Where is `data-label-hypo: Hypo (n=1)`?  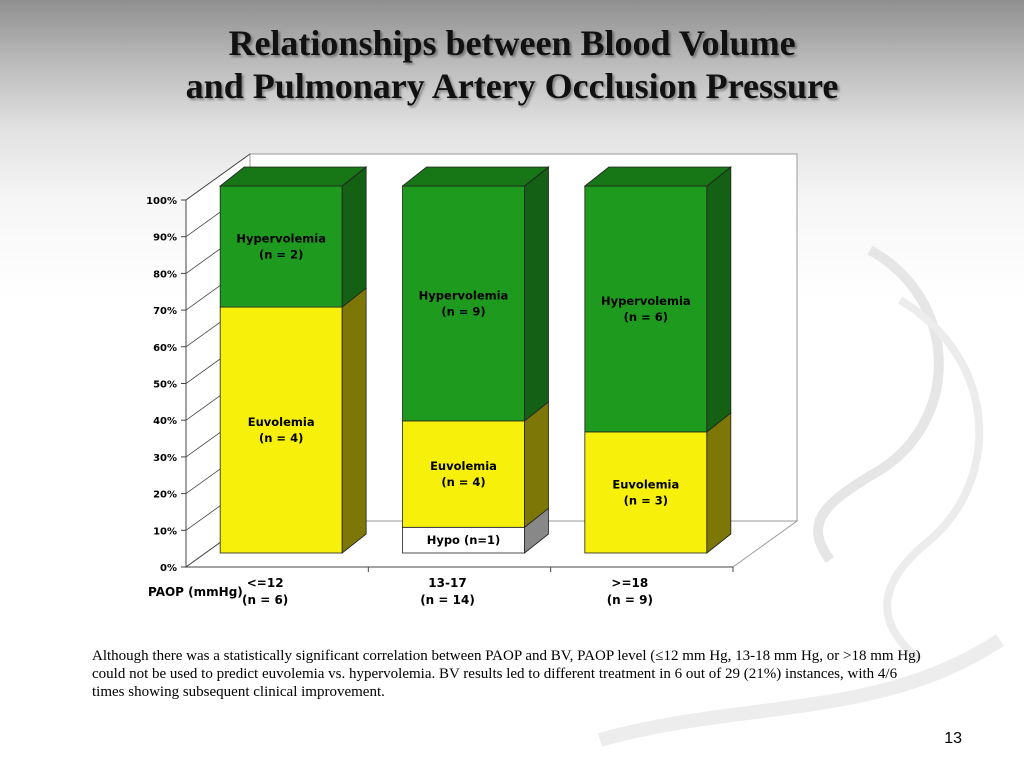
data-label-hypo: Hypo (n=1) is located at coordinates (464, 540).